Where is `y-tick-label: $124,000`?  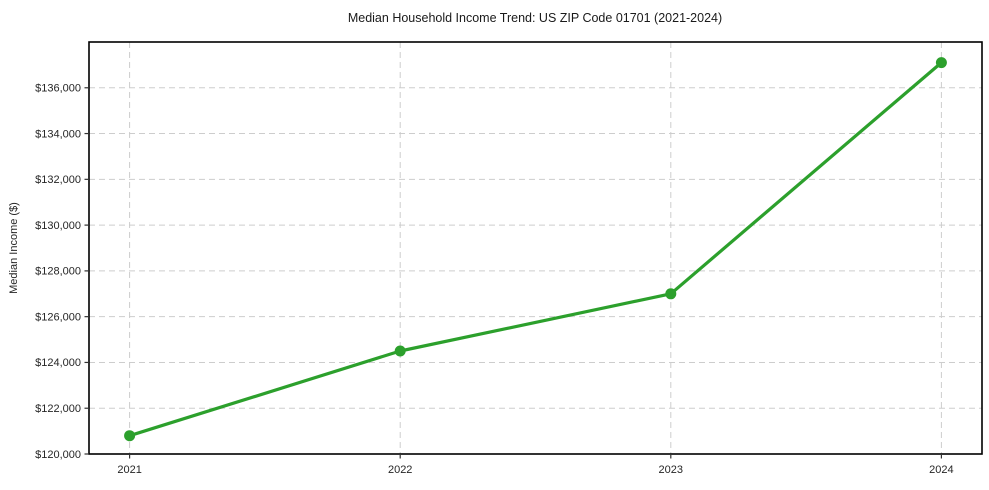 y-tick-label: $124,000 is located at coordinates (58, 363).